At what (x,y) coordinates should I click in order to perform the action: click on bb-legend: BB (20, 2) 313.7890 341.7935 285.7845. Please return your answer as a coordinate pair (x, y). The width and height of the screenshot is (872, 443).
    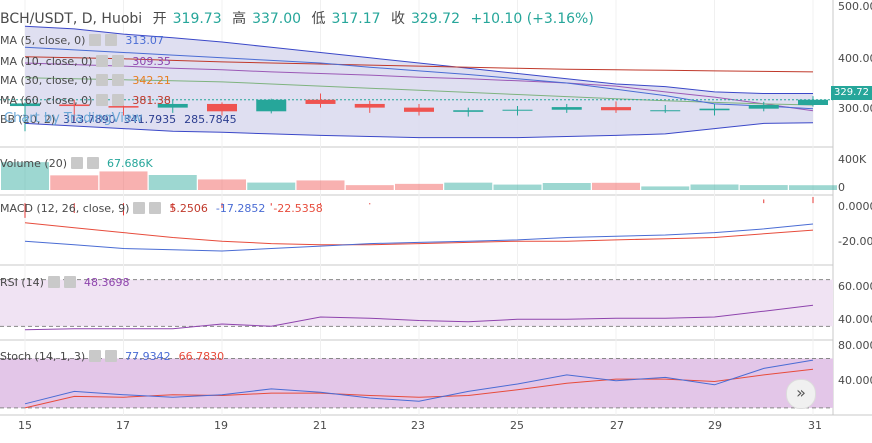
    Looking at the image, I should click on (118, 119).